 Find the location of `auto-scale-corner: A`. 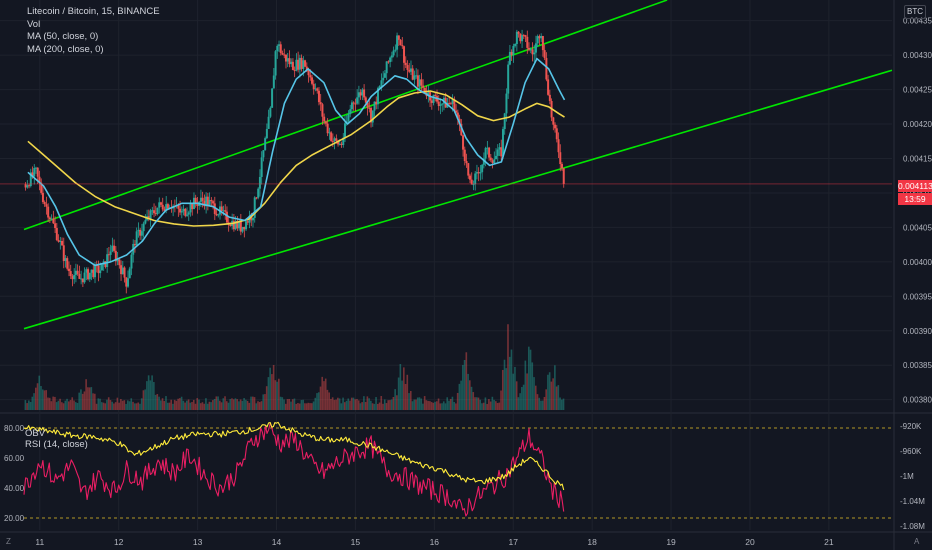

auto-scale-corner: A is located at coordinates (917, 541).